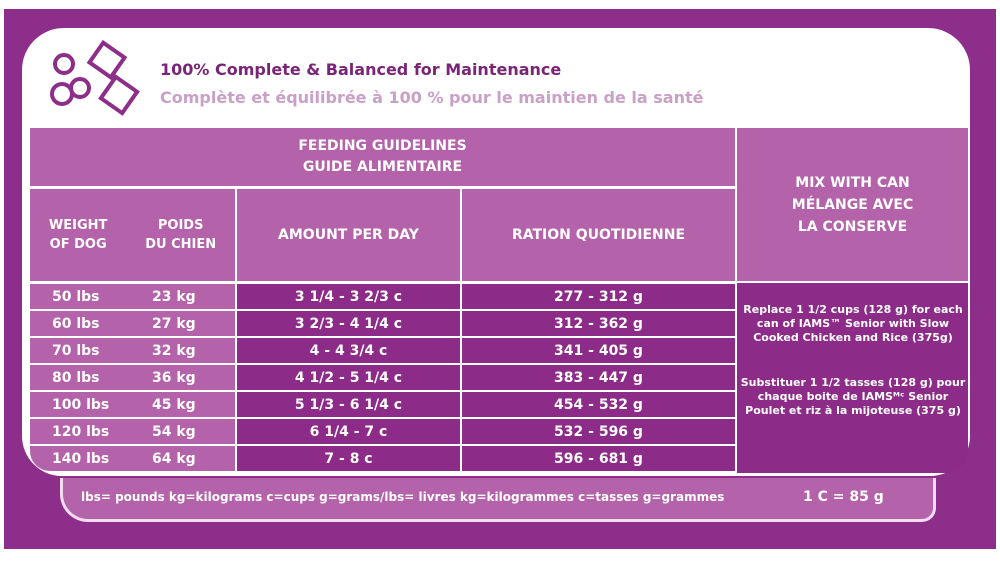 This screenshot has width=1000, height=562. Describe the element at coordinates (598, 323) in the screenshot. I see `ration-quotidienne: 312 - 362 g` at that location.